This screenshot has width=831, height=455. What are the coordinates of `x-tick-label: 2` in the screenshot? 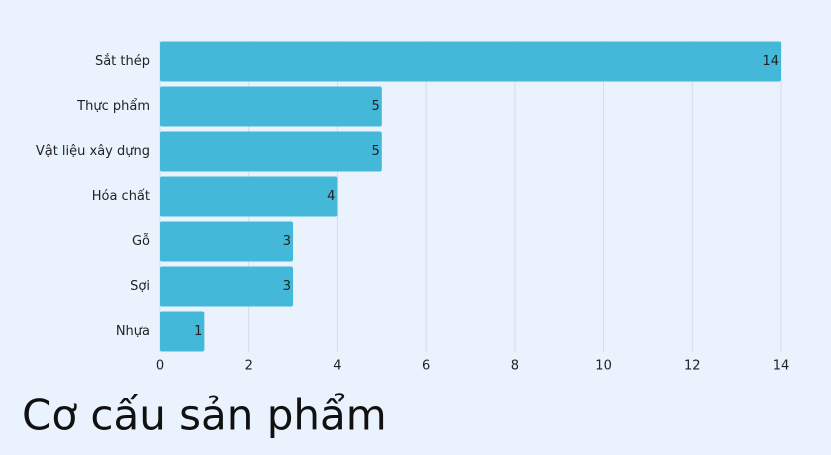 It's located at (249, 366).